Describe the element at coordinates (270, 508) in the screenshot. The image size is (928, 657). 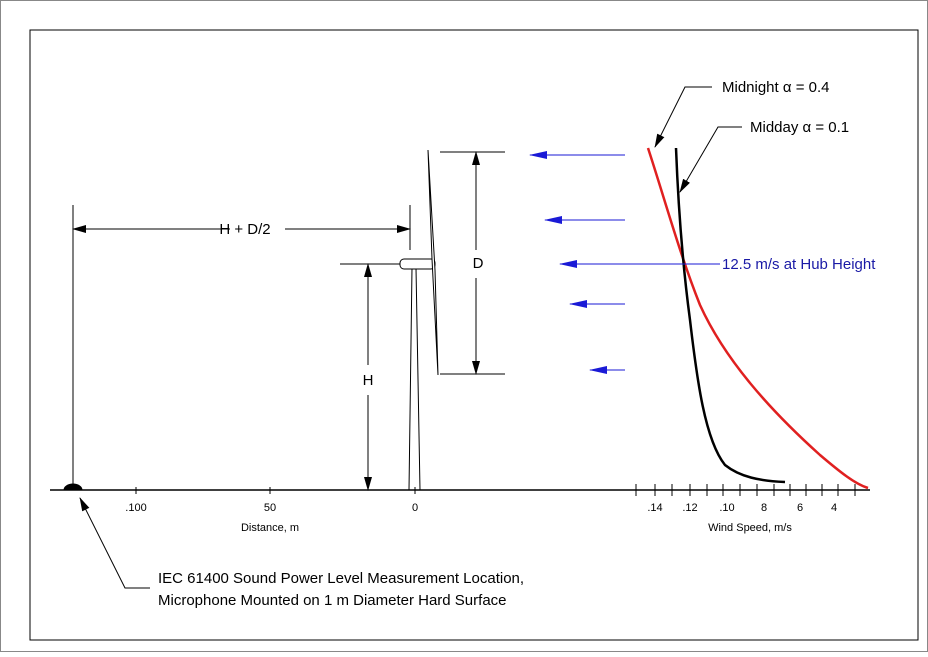
I see `tick-label: 50` at that location.